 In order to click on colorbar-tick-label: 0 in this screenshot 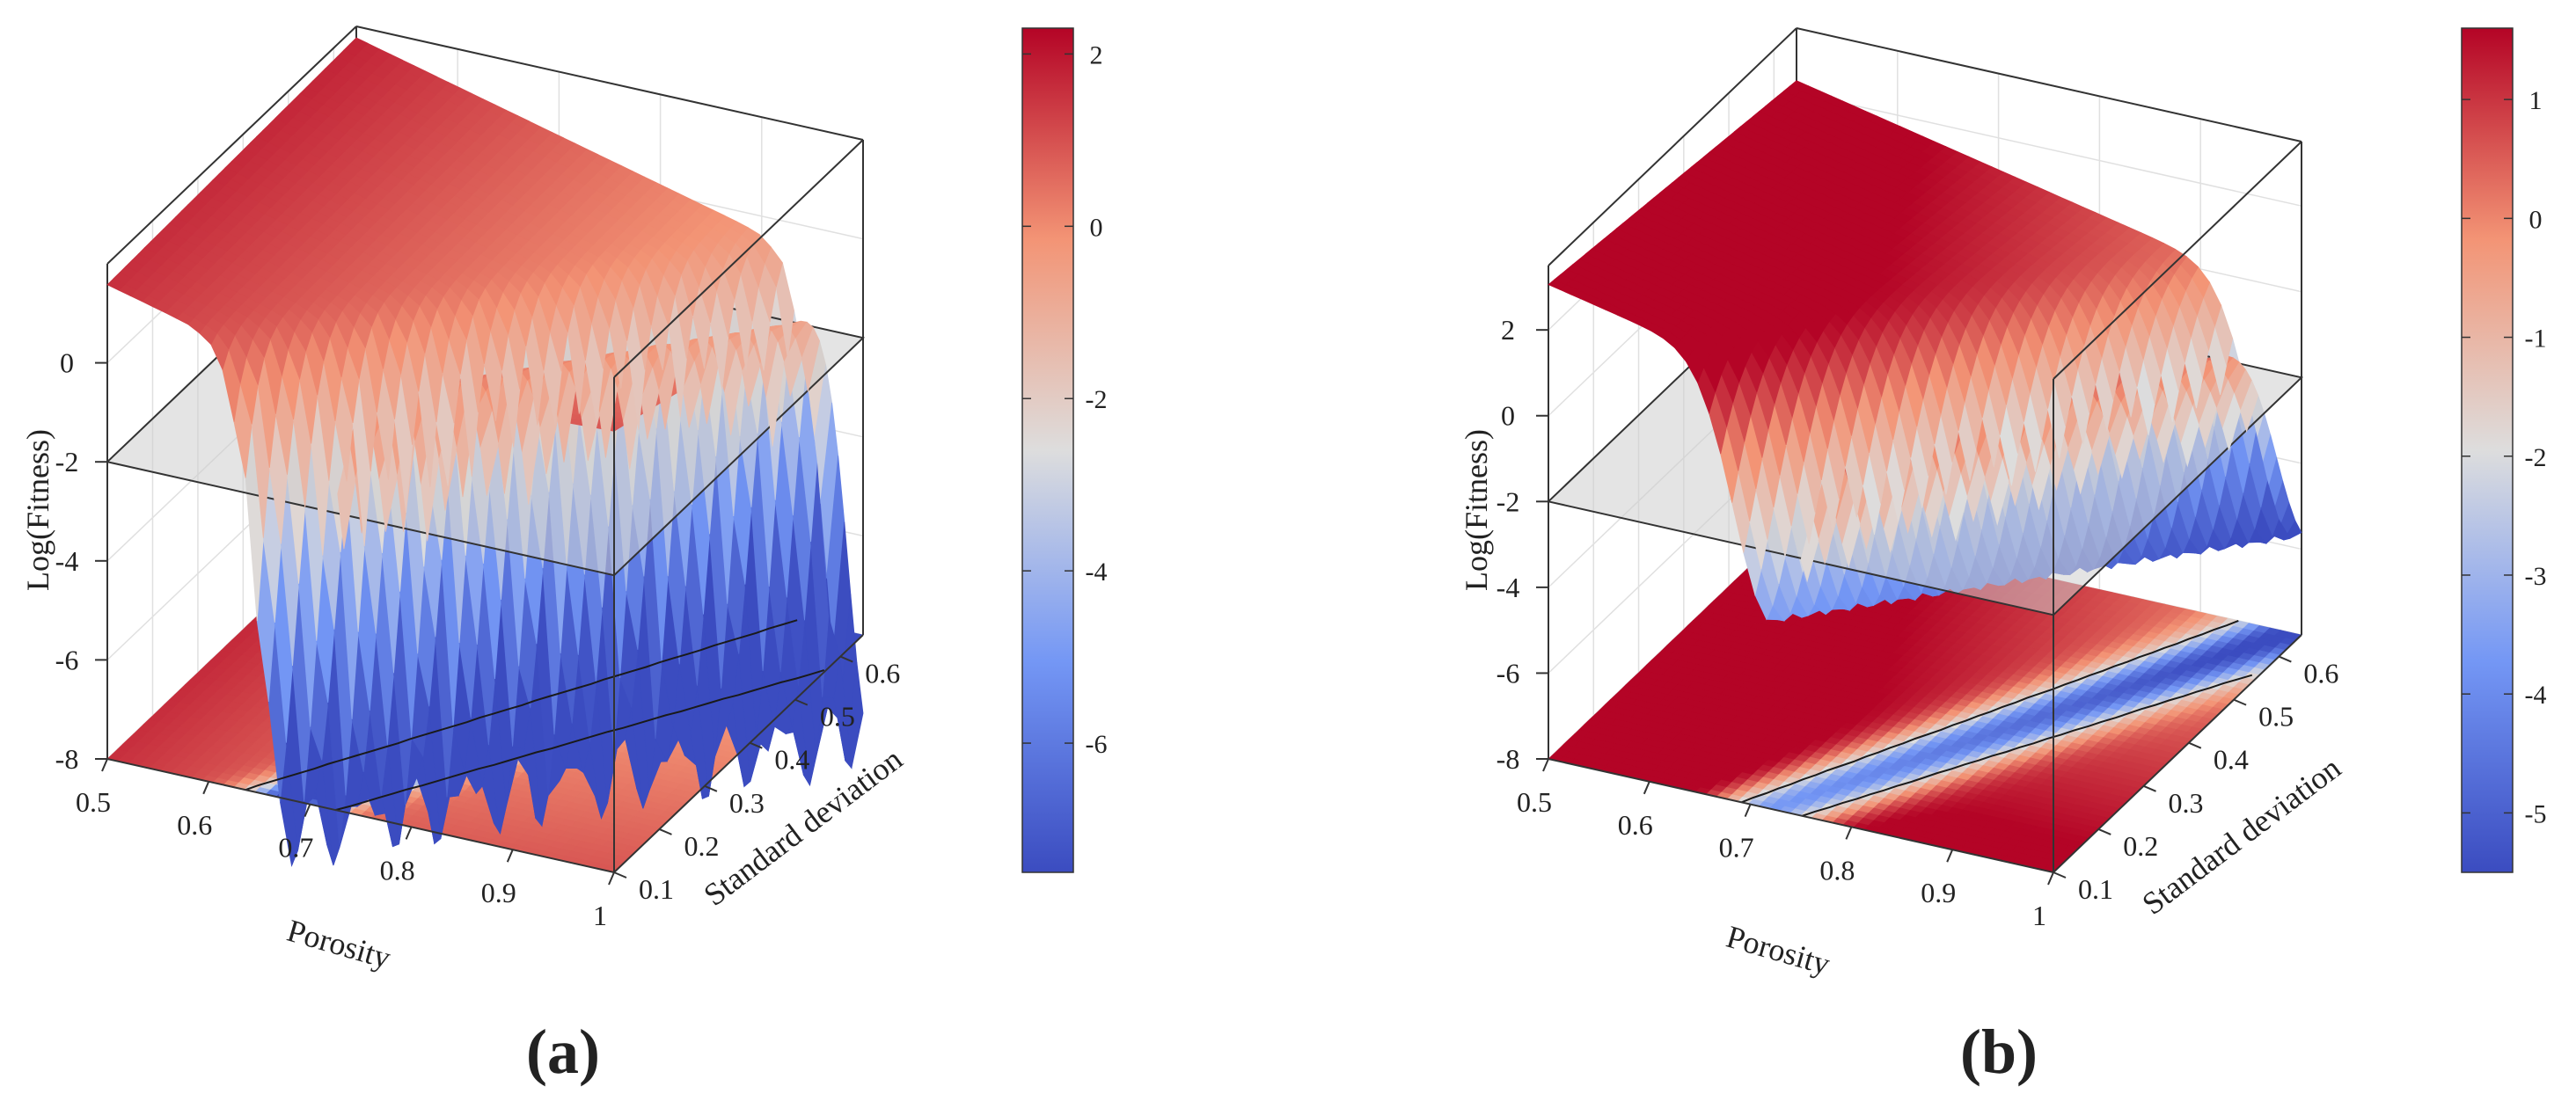, I will do `click(1096, 227)`.